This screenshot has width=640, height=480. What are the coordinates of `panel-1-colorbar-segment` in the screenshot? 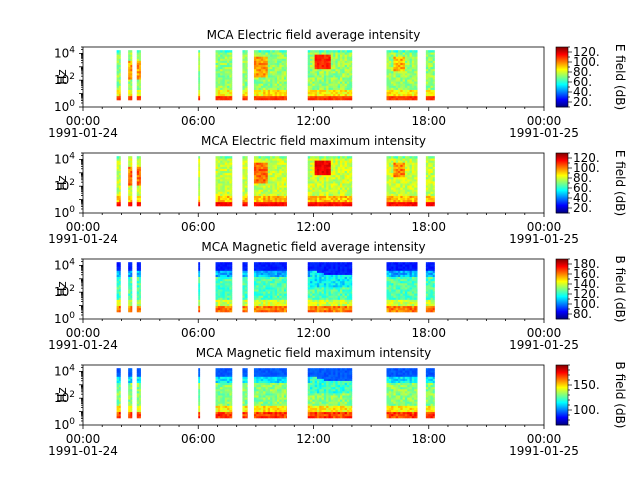 It's located at (562, 87).